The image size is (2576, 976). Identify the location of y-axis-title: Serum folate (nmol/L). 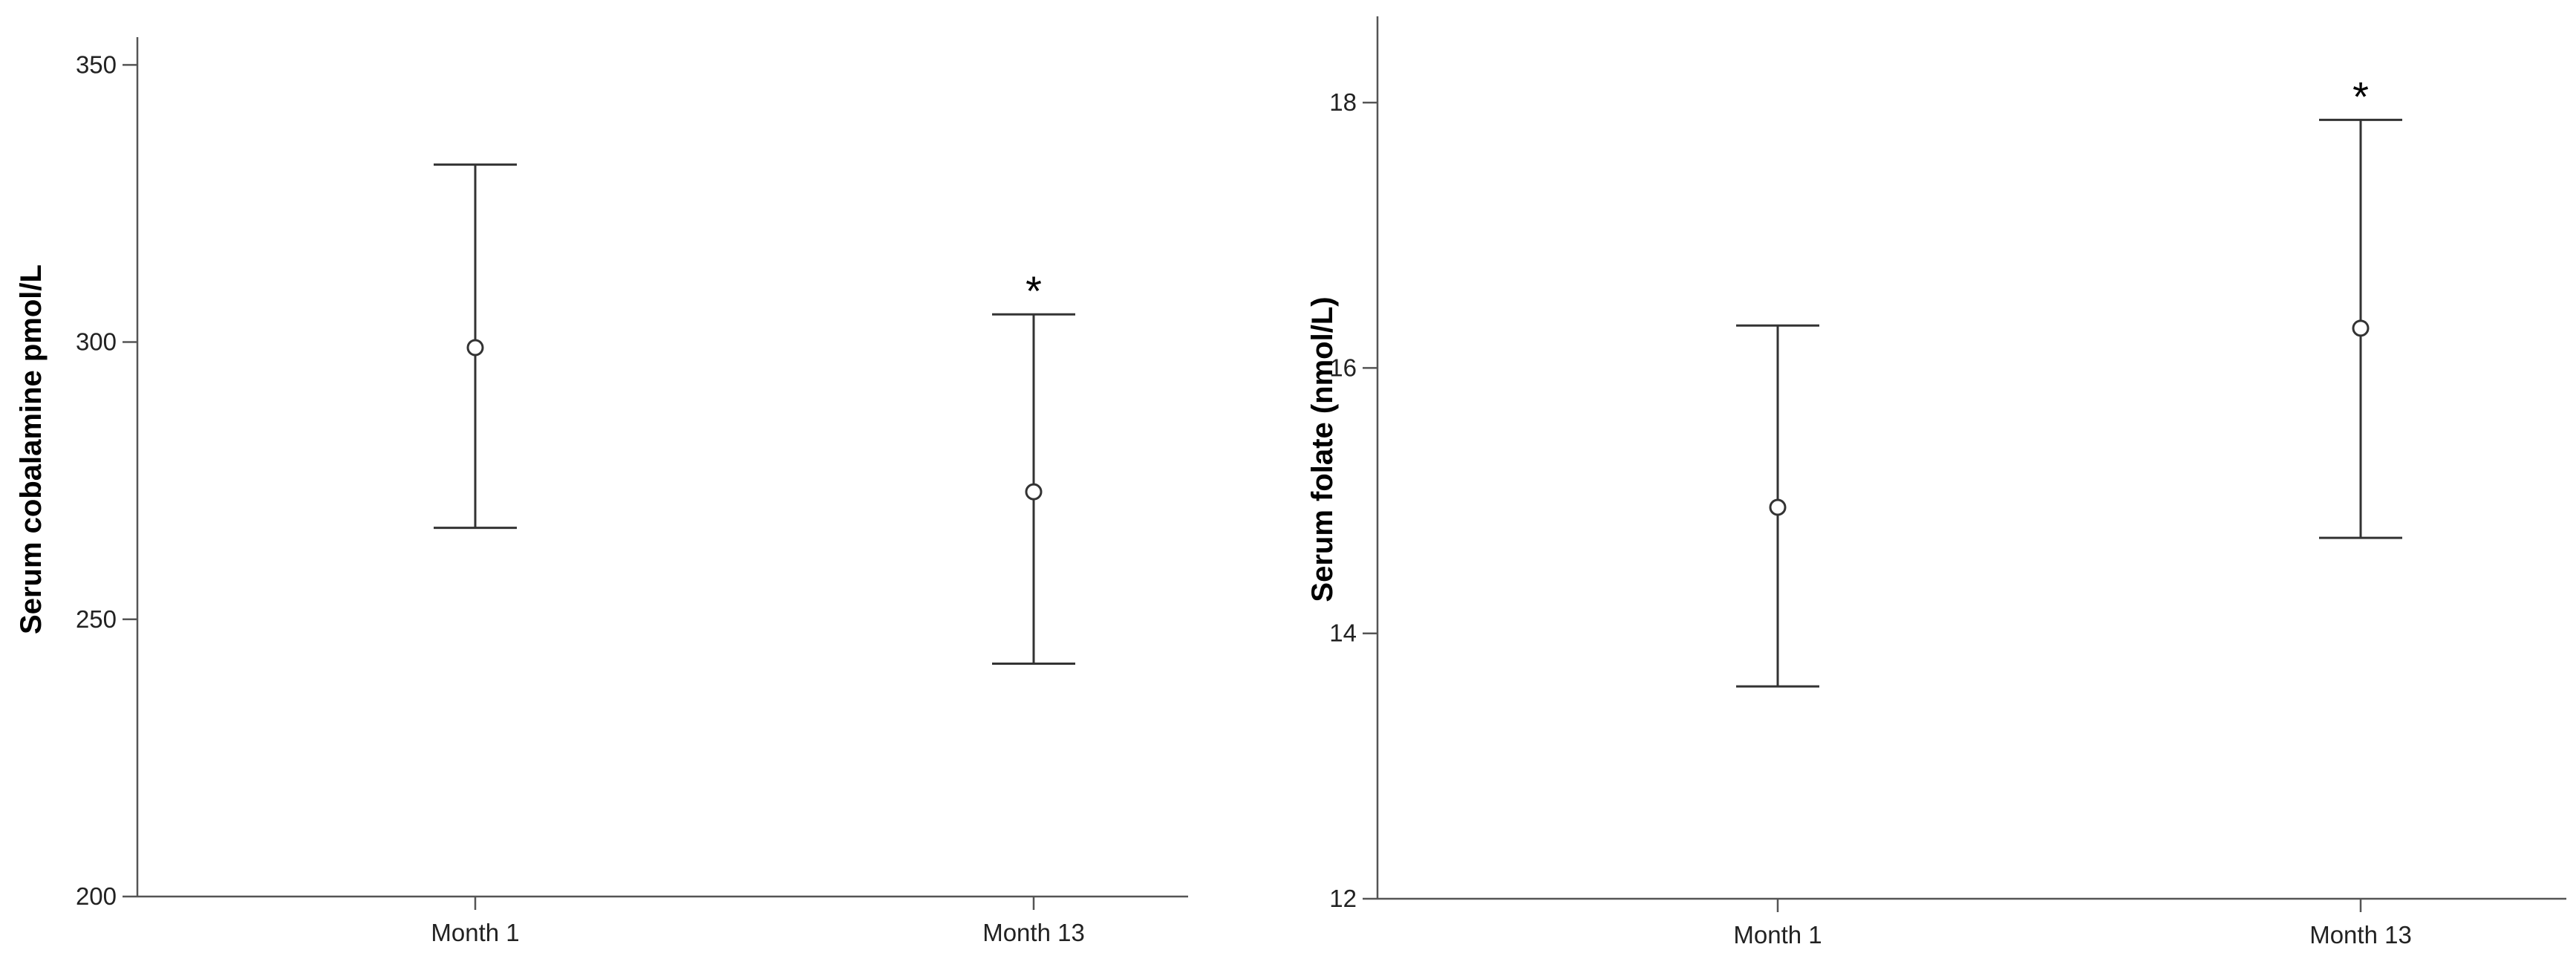
(1322, 449).